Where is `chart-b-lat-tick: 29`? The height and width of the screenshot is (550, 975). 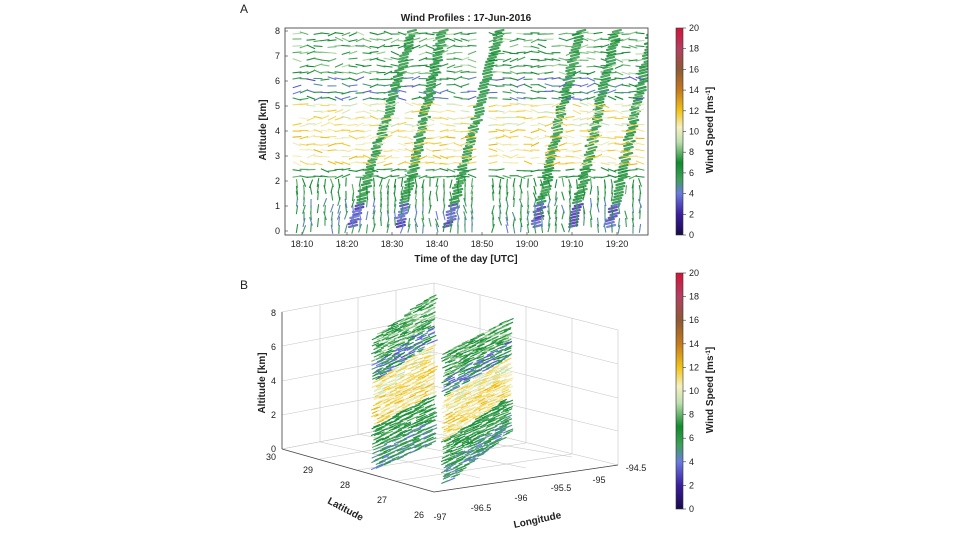 chart-b-lat-tick: 29 is located at coordinates (308, 470).